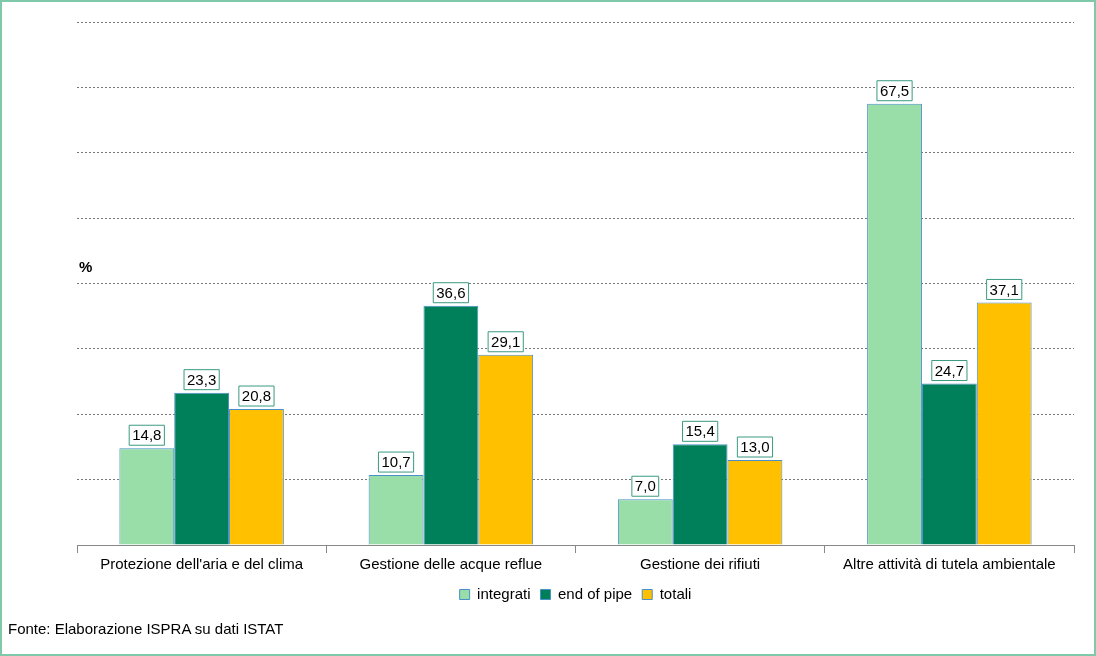  Describe the element at coordinates (894, 90) in the screenshot. I see `data-label: 67,5` at that location.